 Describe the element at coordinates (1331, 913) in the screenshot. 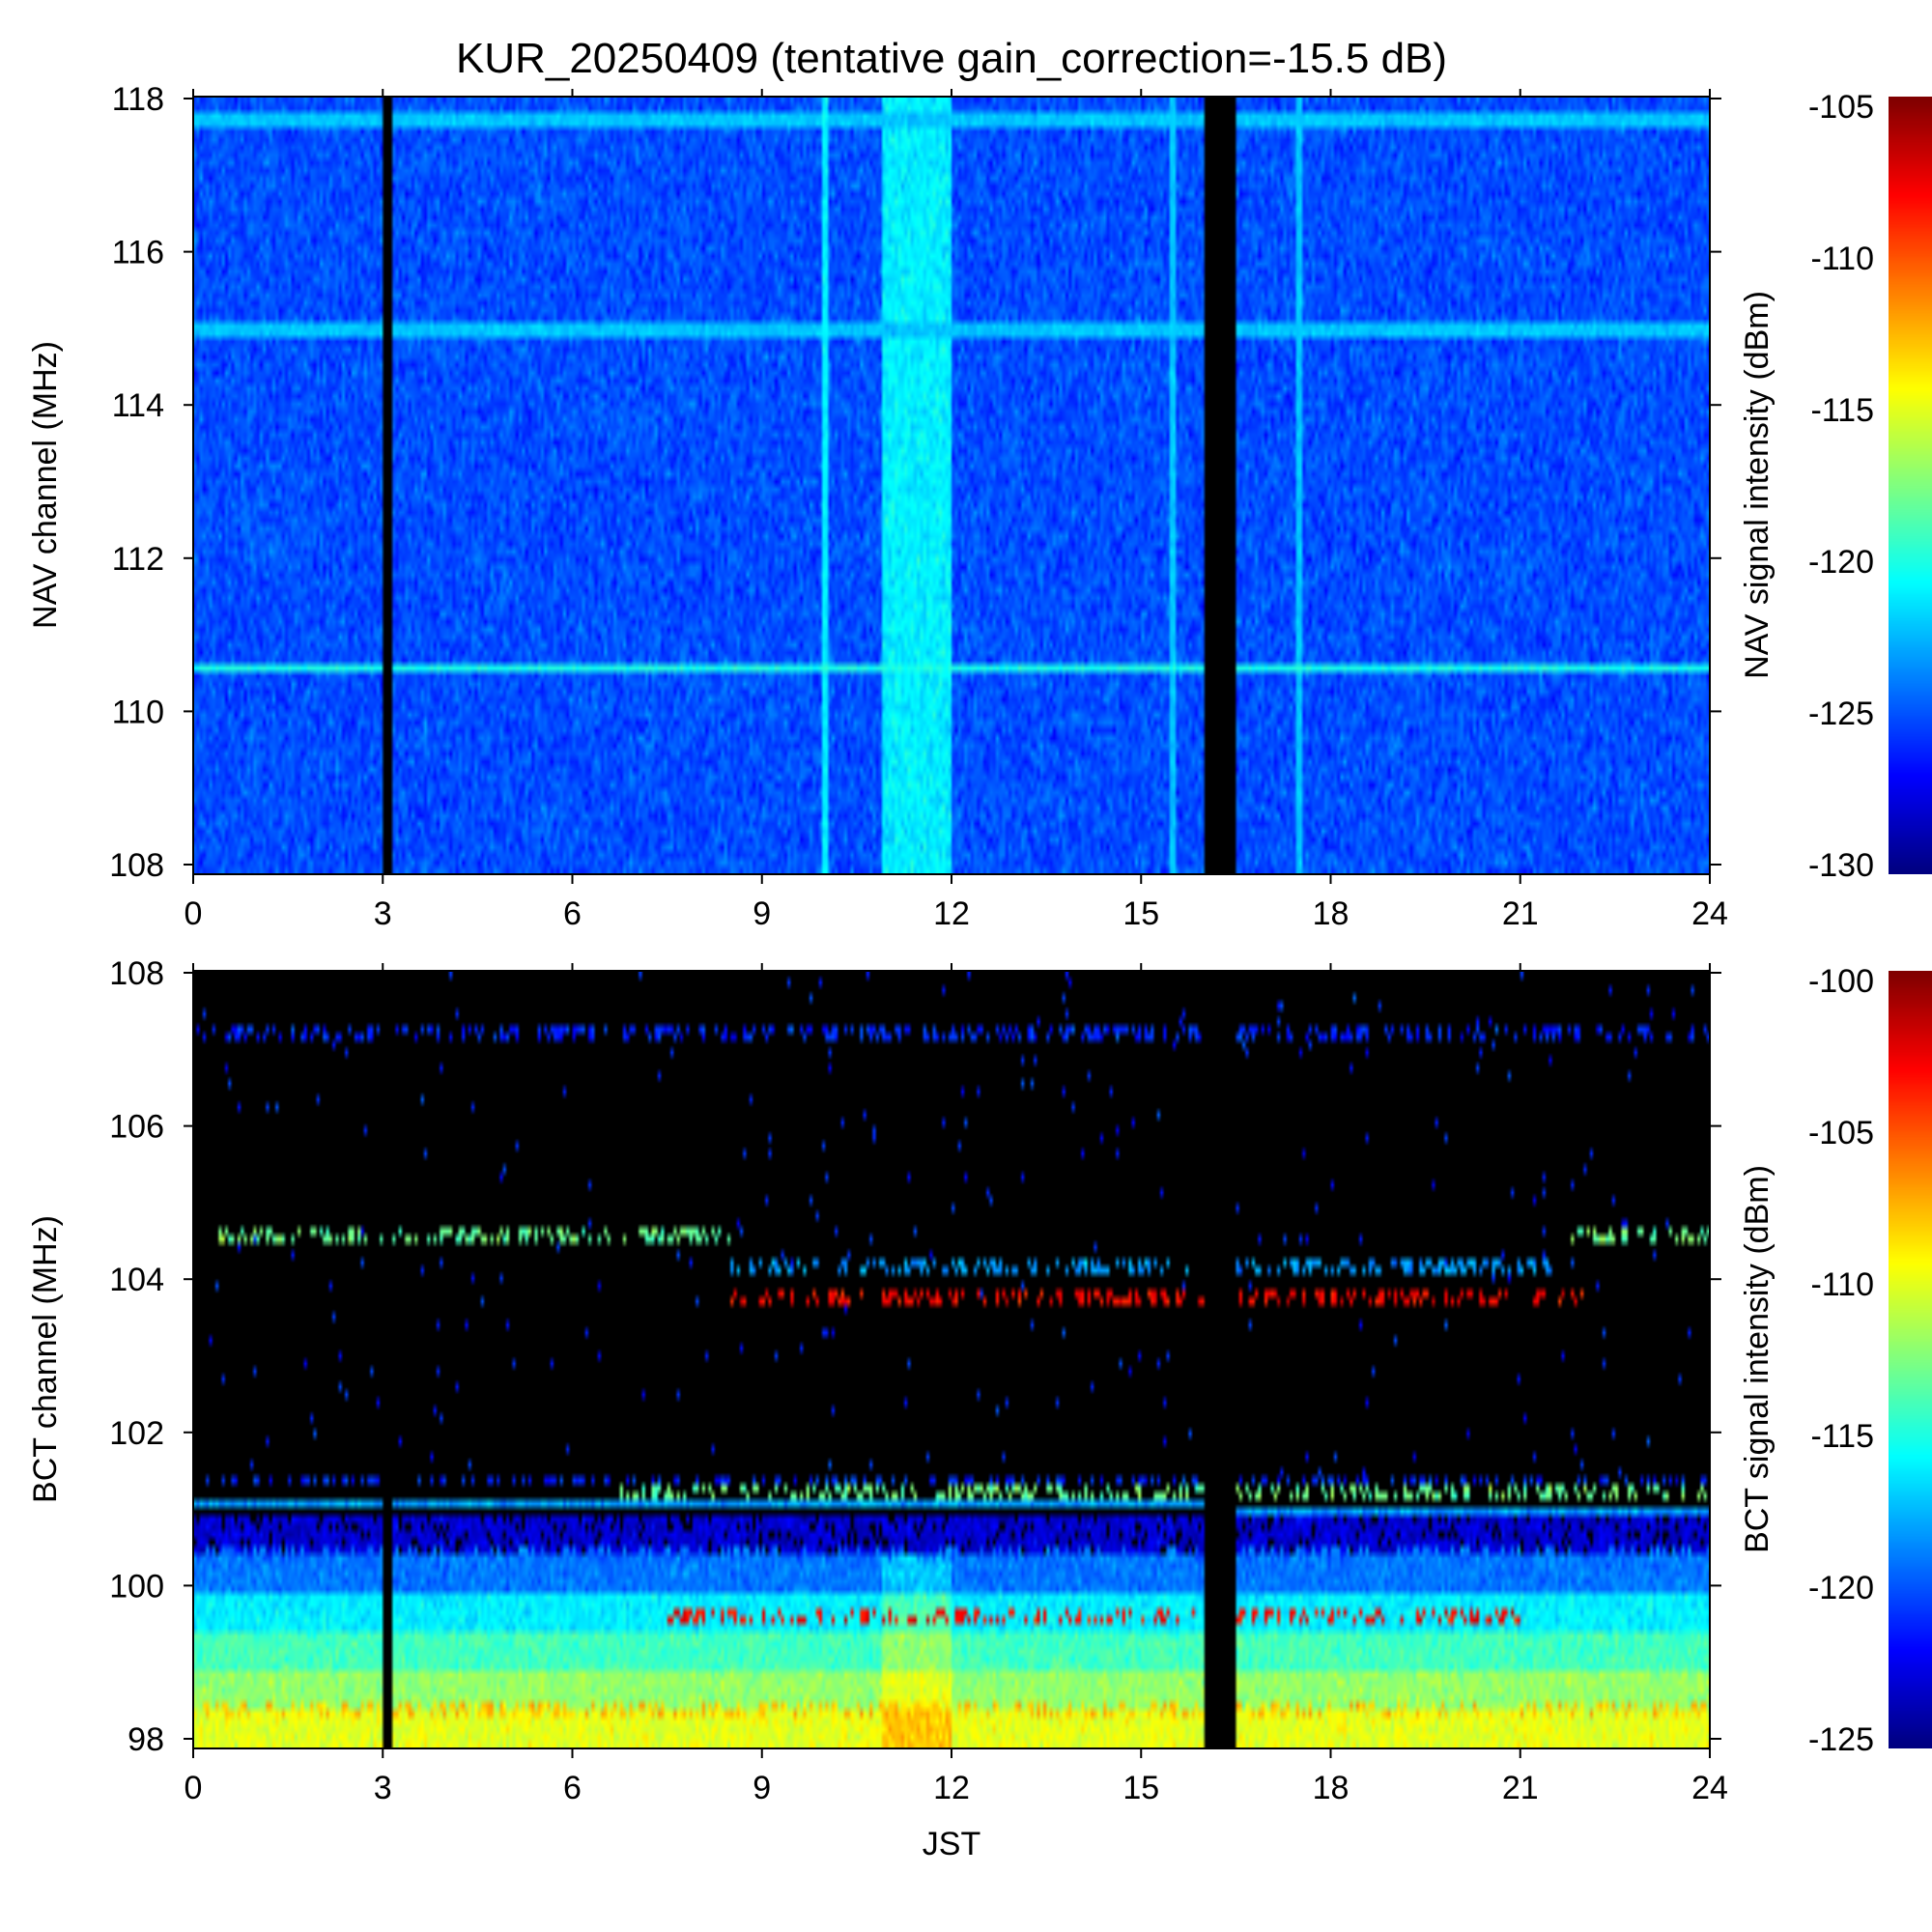

I see `nav-x-tick-label: 18` at that location.